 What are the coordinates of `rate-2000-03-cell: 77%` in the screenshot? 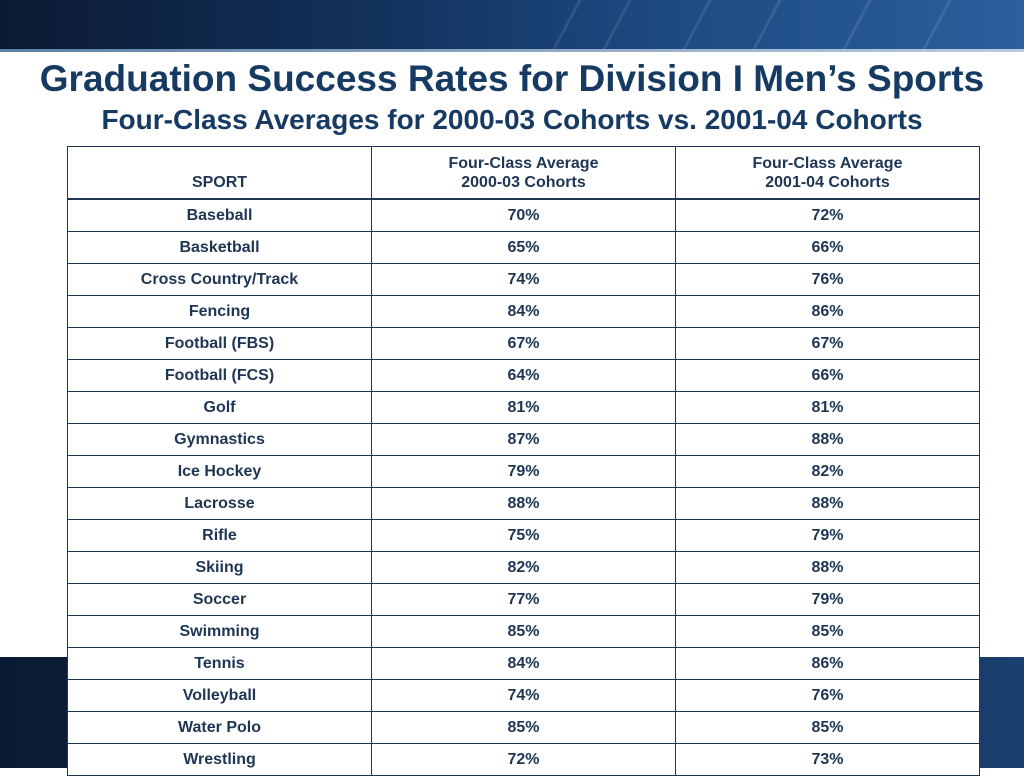 It's located at (523, 599).